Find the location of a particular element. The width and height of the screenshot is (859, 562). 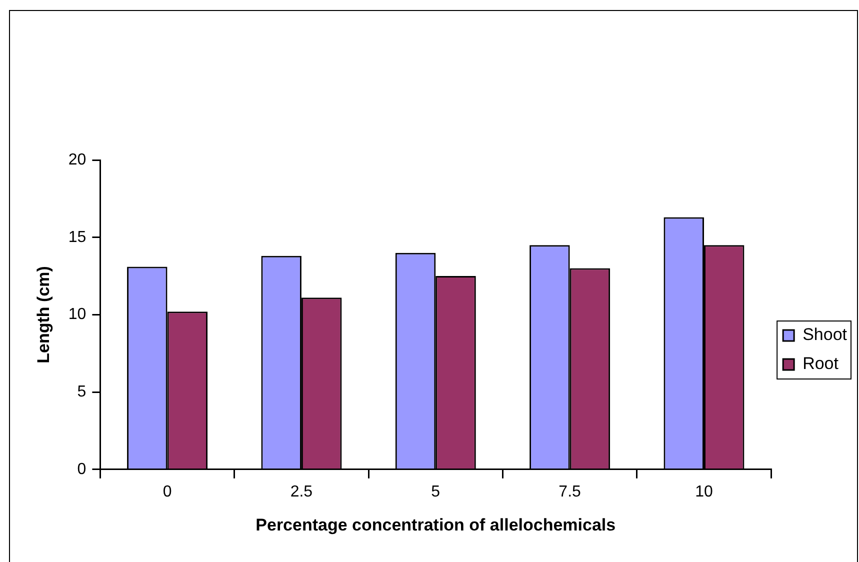

x-axis-title: Percentage concentration of allelochemicals is located at coordinates (436, 524).